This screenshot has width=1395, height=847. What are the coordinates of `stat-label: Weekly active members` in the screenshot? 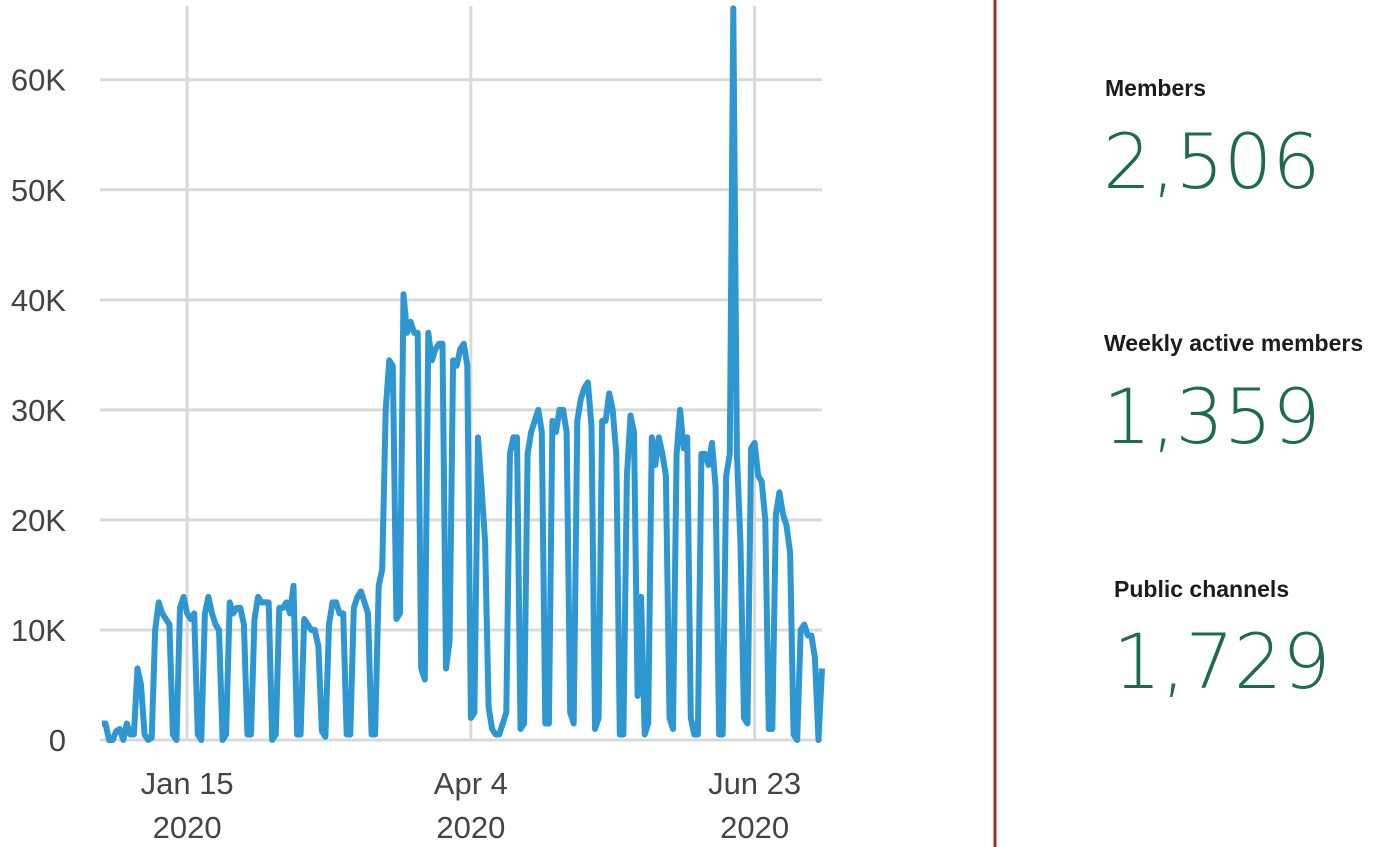 It's located at (1233, 343).